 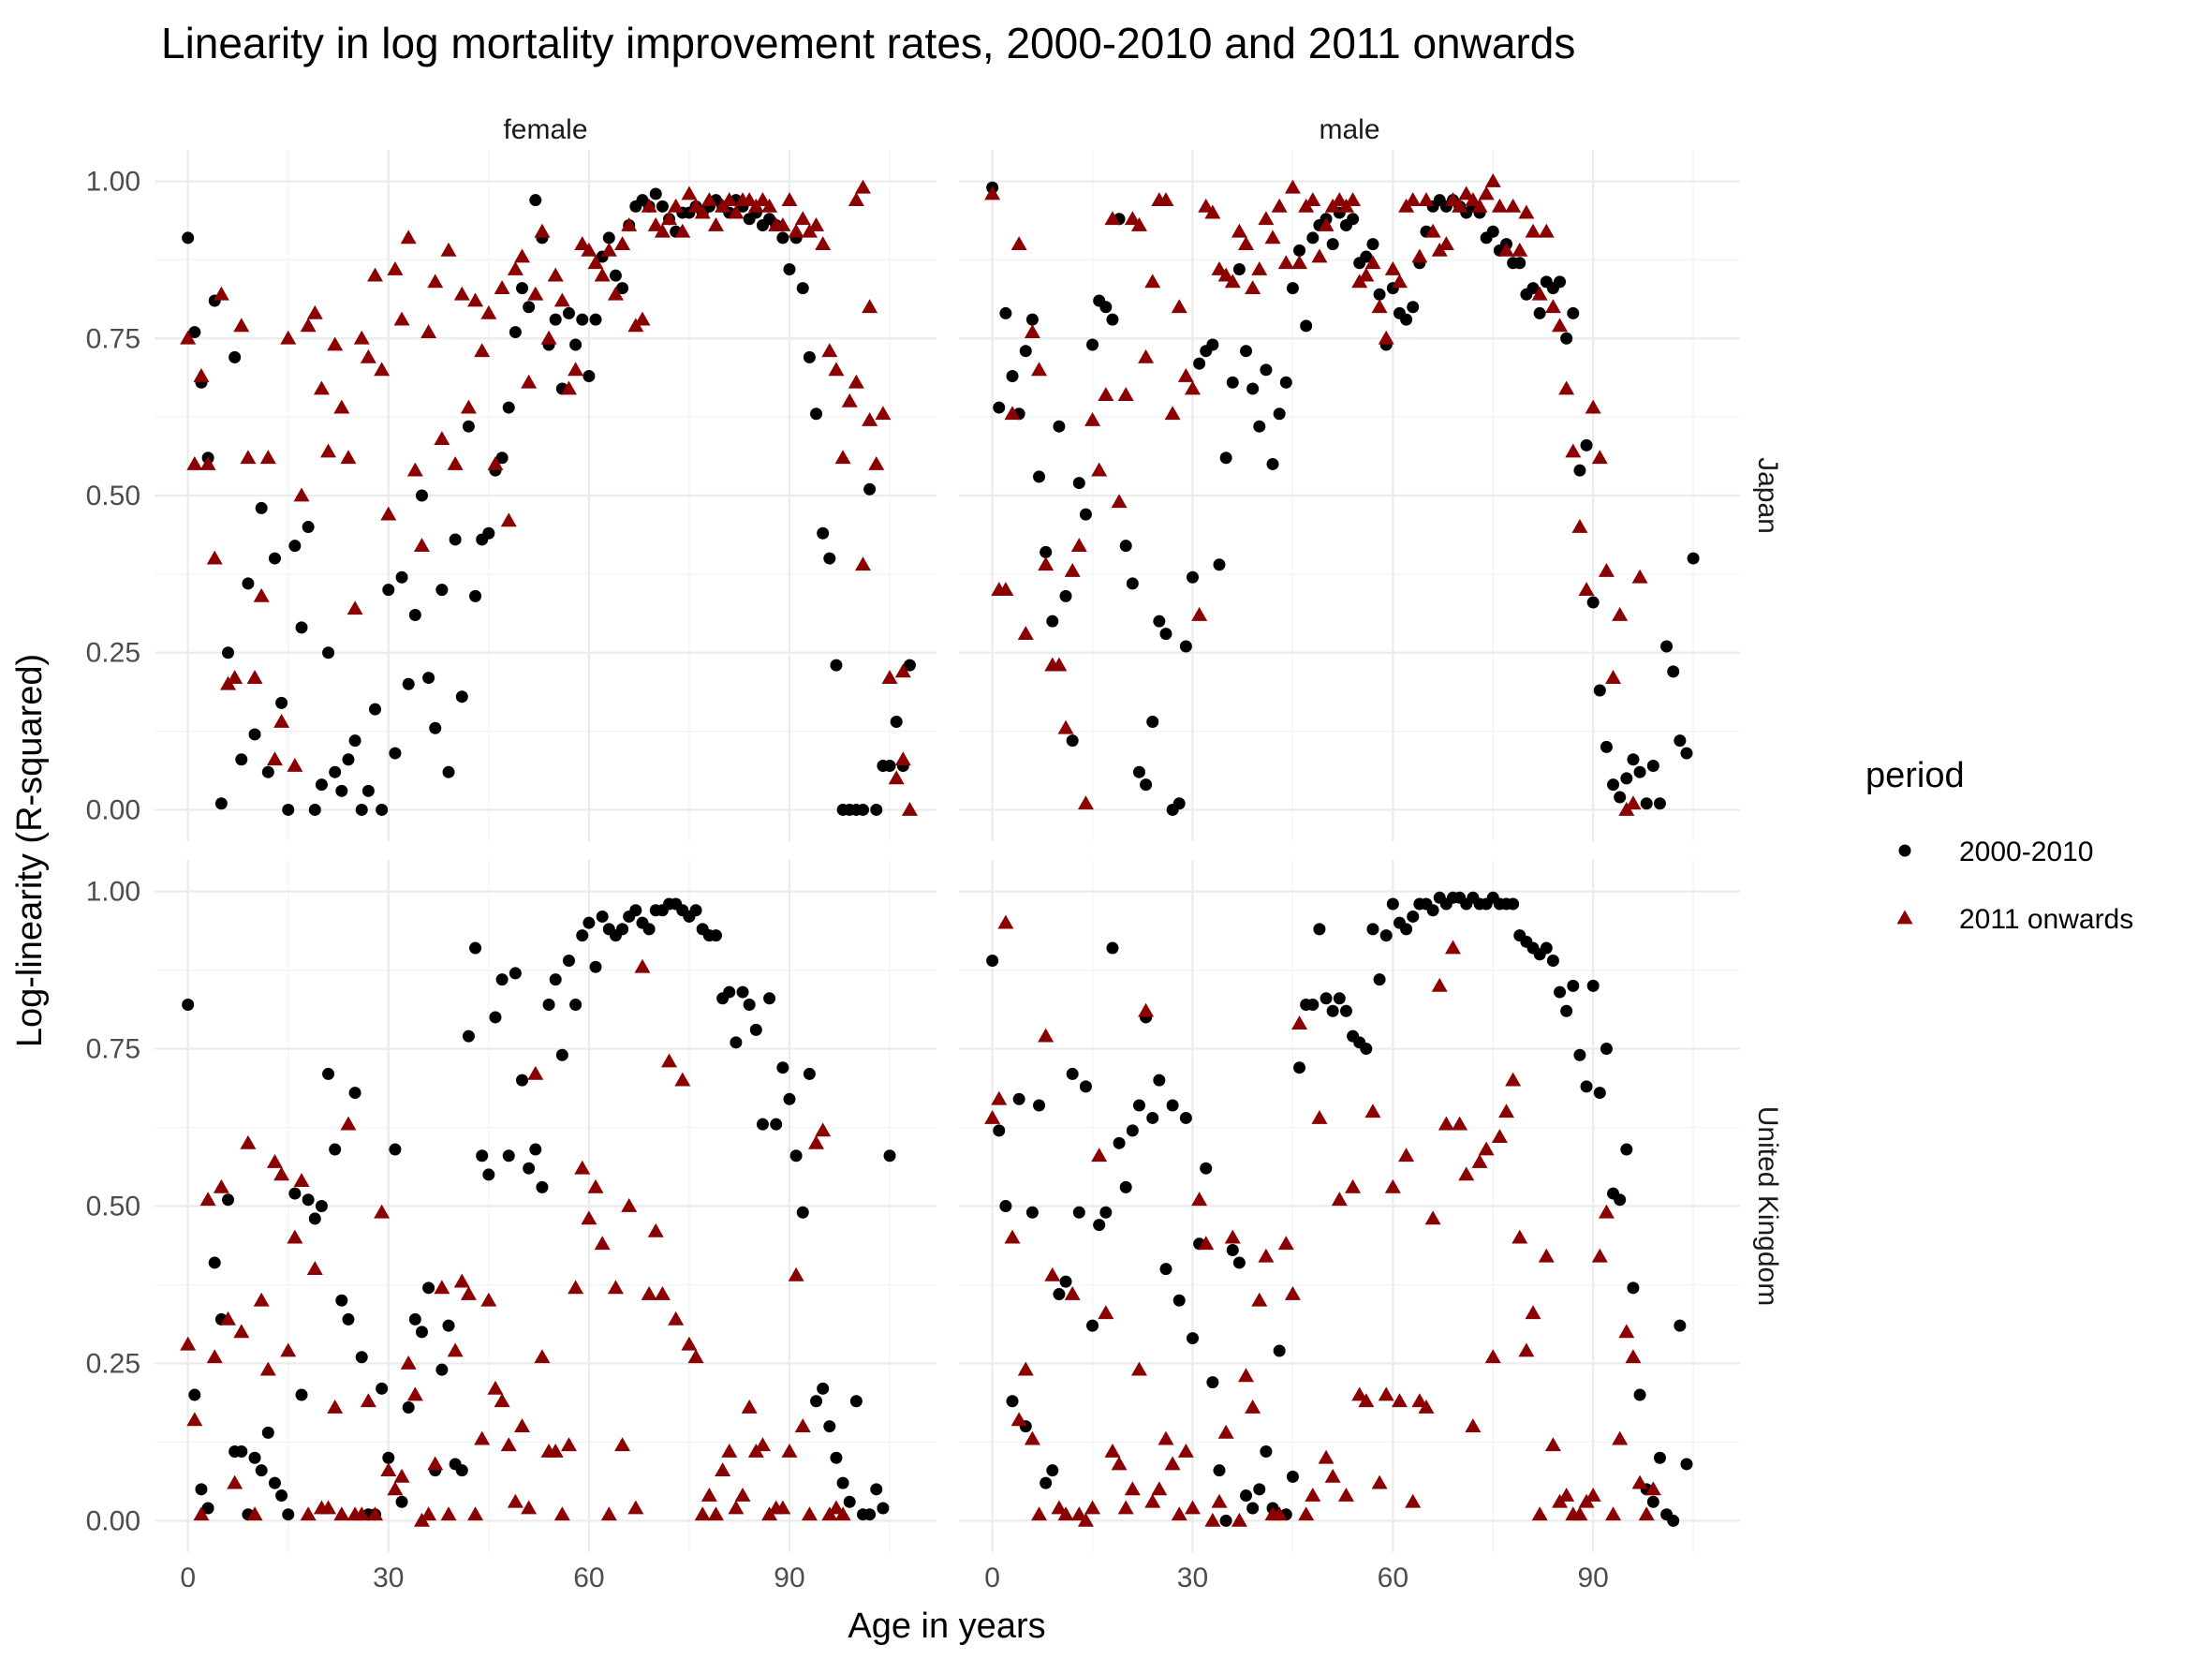 What do you see at coordinates (1350, 1206) in the screenshot?
I see `panel-grid` at bounding box center [1350, 1206].